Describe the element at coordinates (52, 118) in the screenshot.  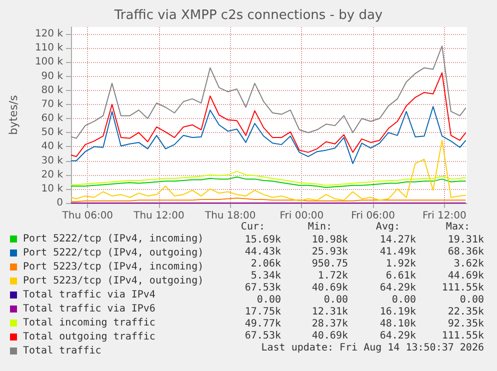
I see `y-tick-label: 60 k` at that location.